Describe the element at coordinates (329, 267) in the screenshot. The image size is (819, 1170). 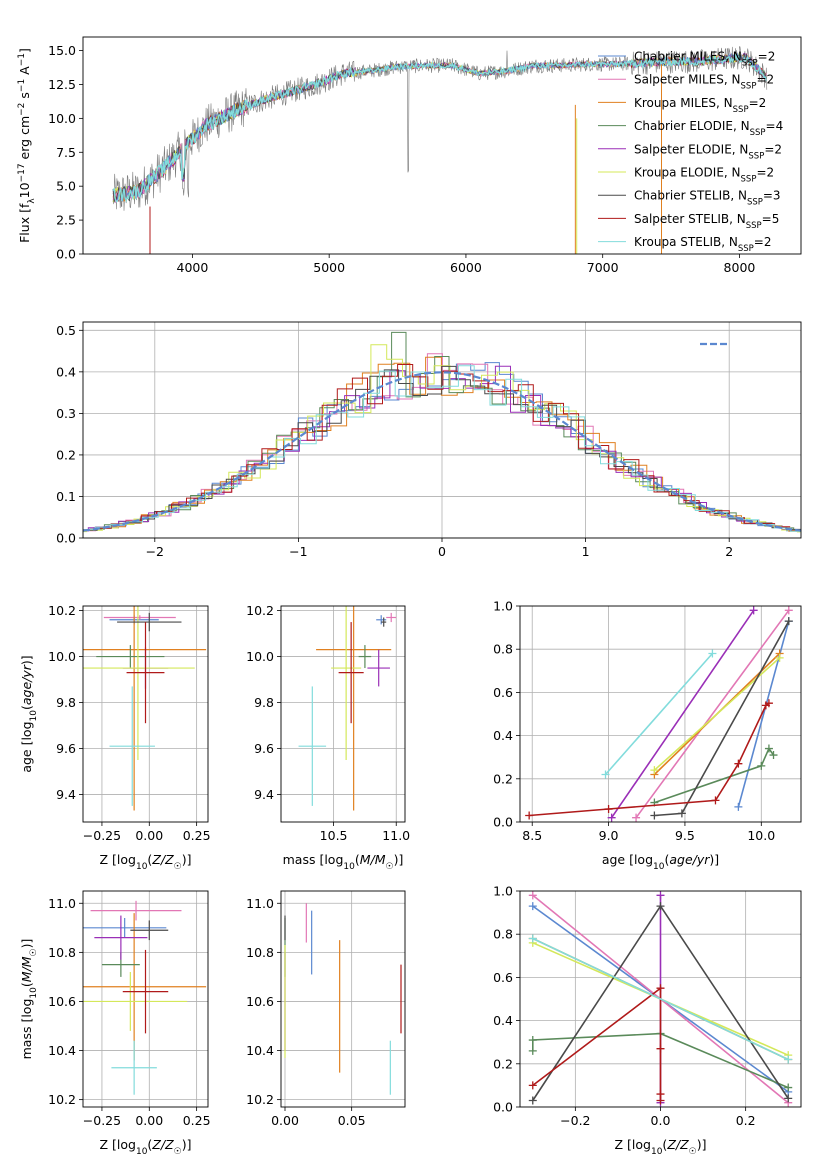
I see `x-tick-label: 5000` at that location.